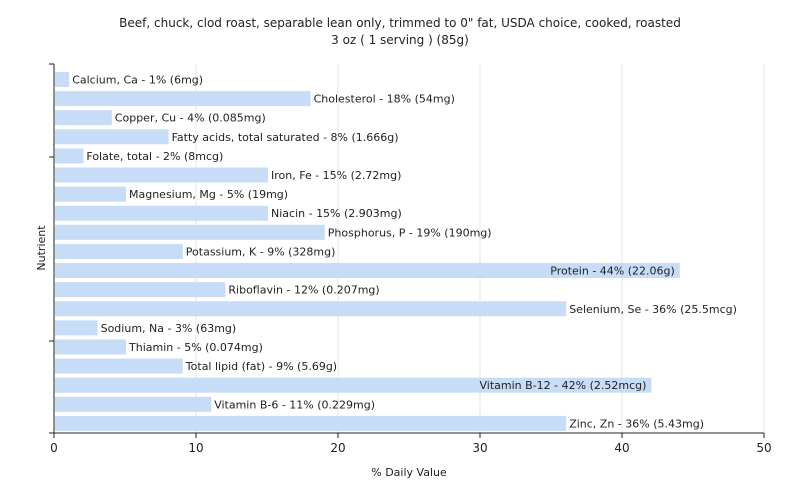  What do you see at coordinates (763, 448) in the screenshot?
I see `x-tick-label: 50` at bounding box center [763, 448].